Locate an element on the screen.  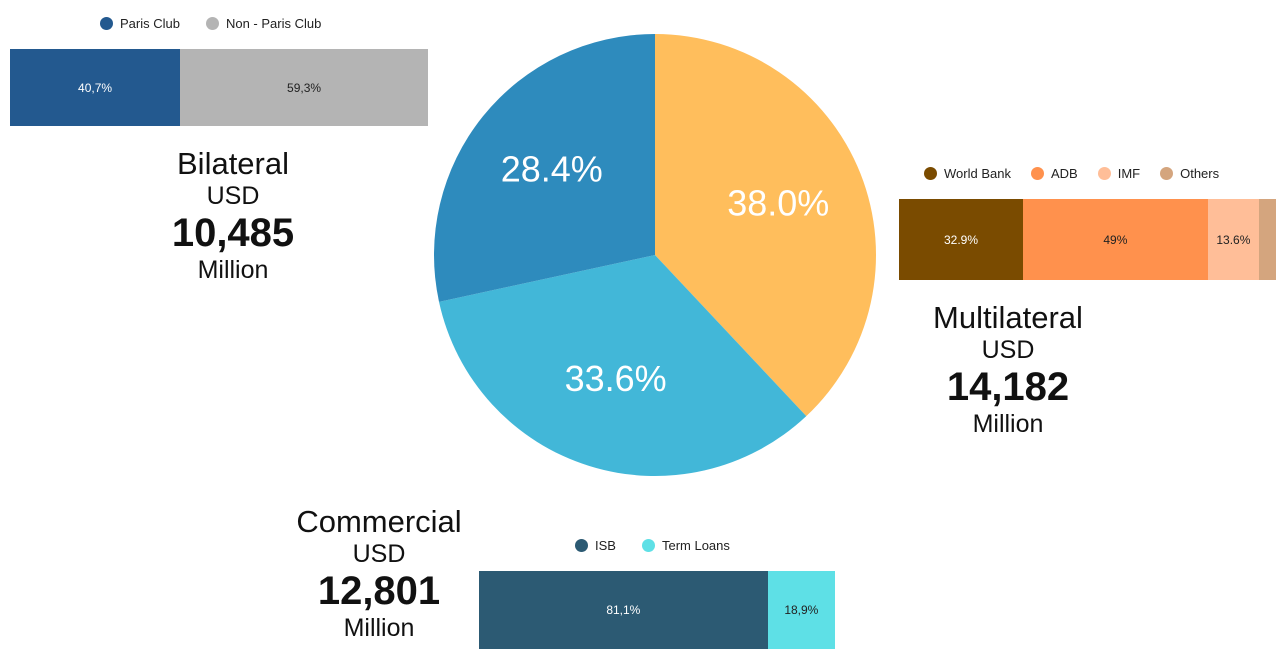
legend-others: Others is located at coordinates (1189, 173).